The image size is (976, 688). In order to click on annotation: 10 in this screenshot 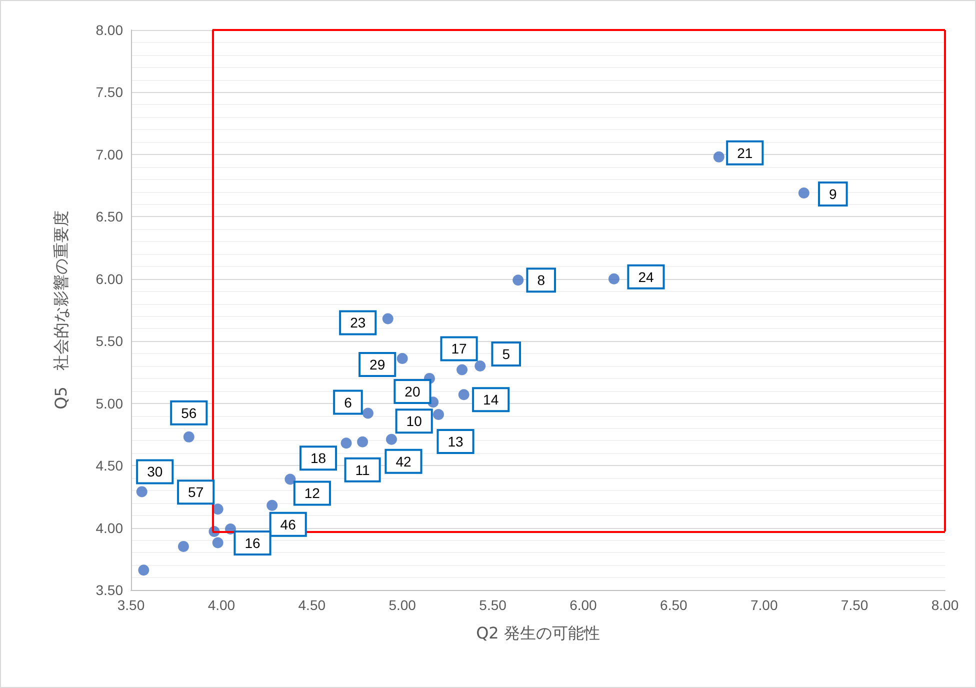, I will do `click(414, 421)`.